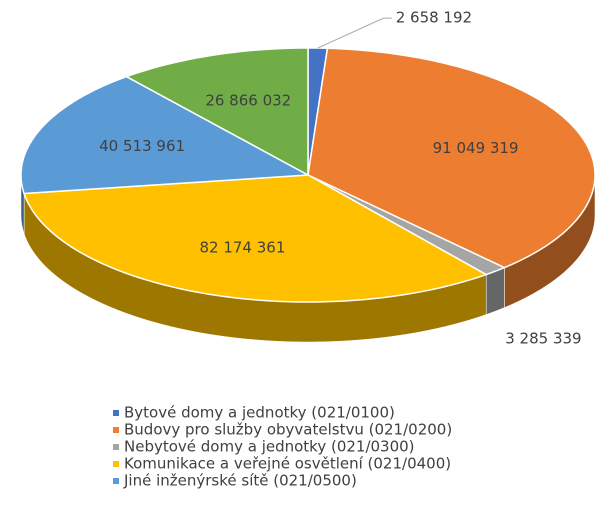 This screenshot has height=508, width=597. What do you see at coordinates (269, 447) in the screenshot?
I see `legend-label: Nebytové domy a jednotky (021/0300)` at bounding box center [269, 447].